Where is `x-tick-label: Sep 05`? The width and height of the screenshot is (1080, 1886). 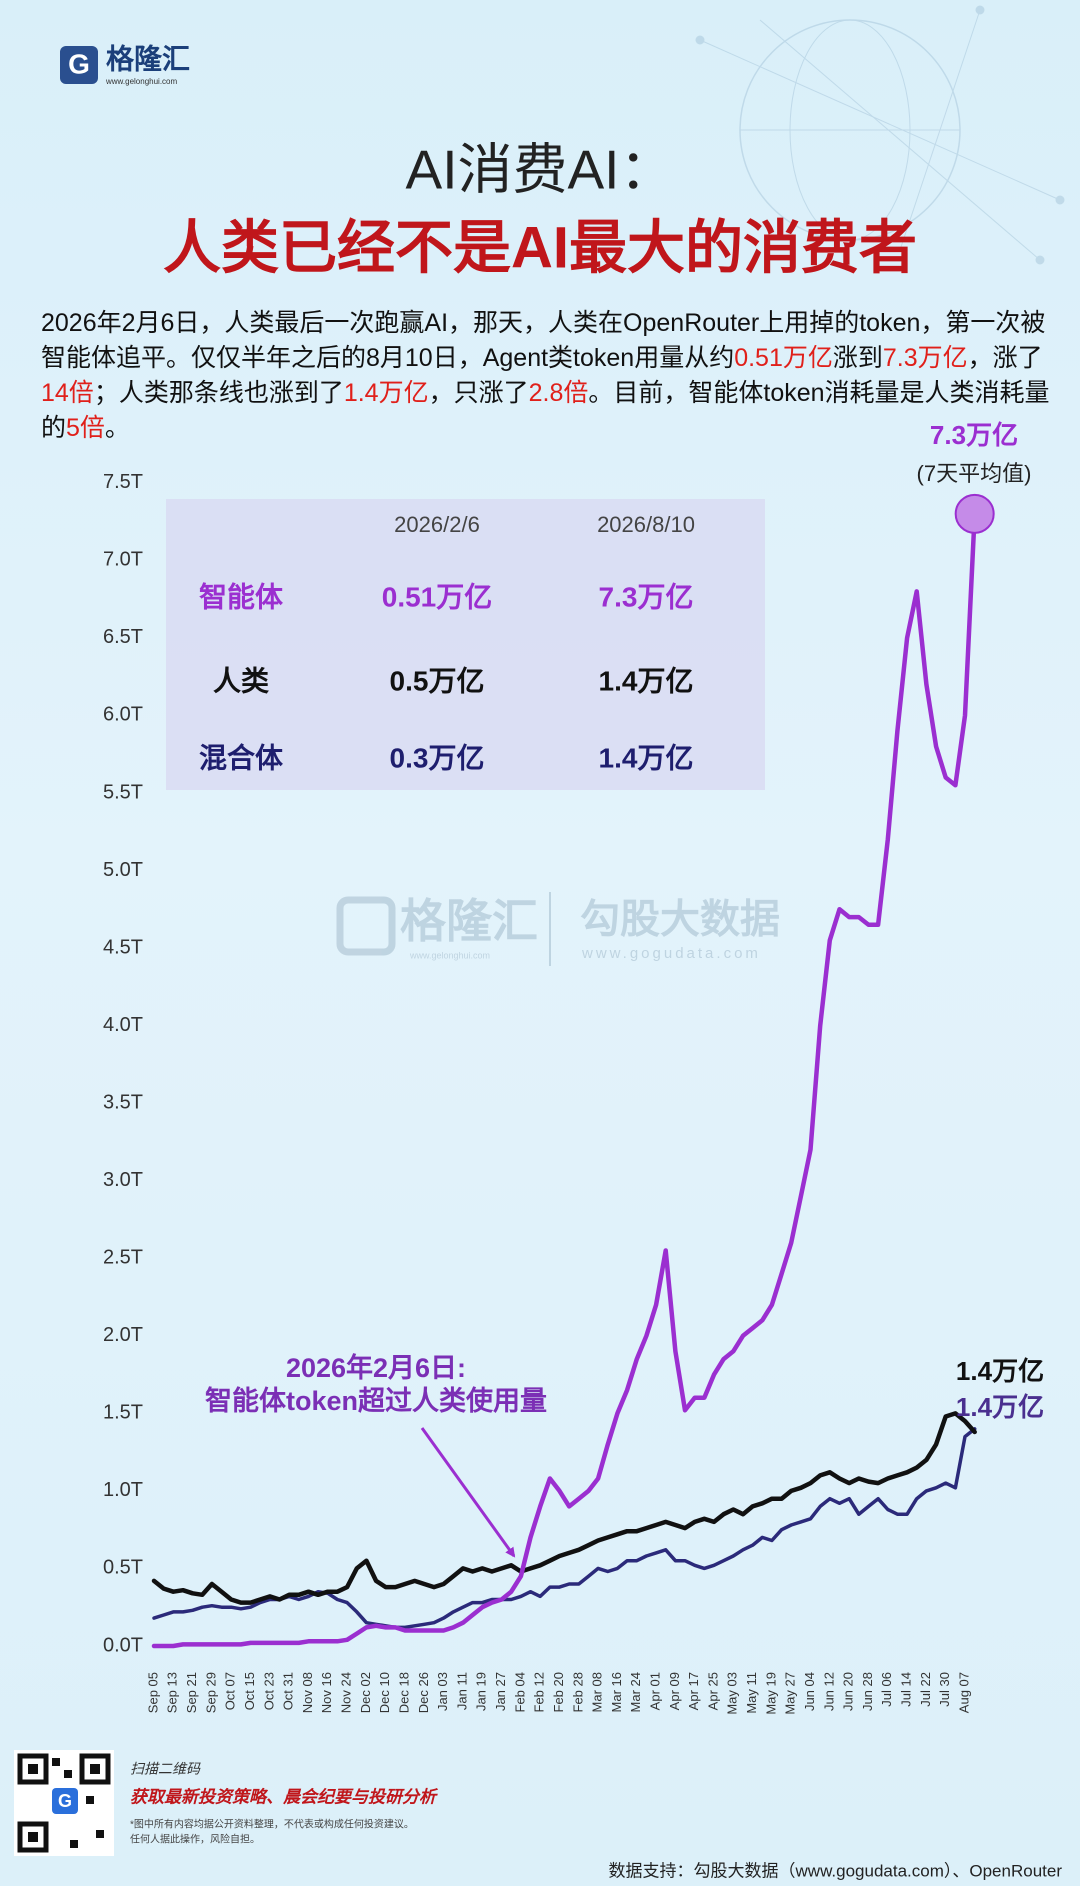
x-tick-label: Sep 05 is located at coordinates (152, 1692).